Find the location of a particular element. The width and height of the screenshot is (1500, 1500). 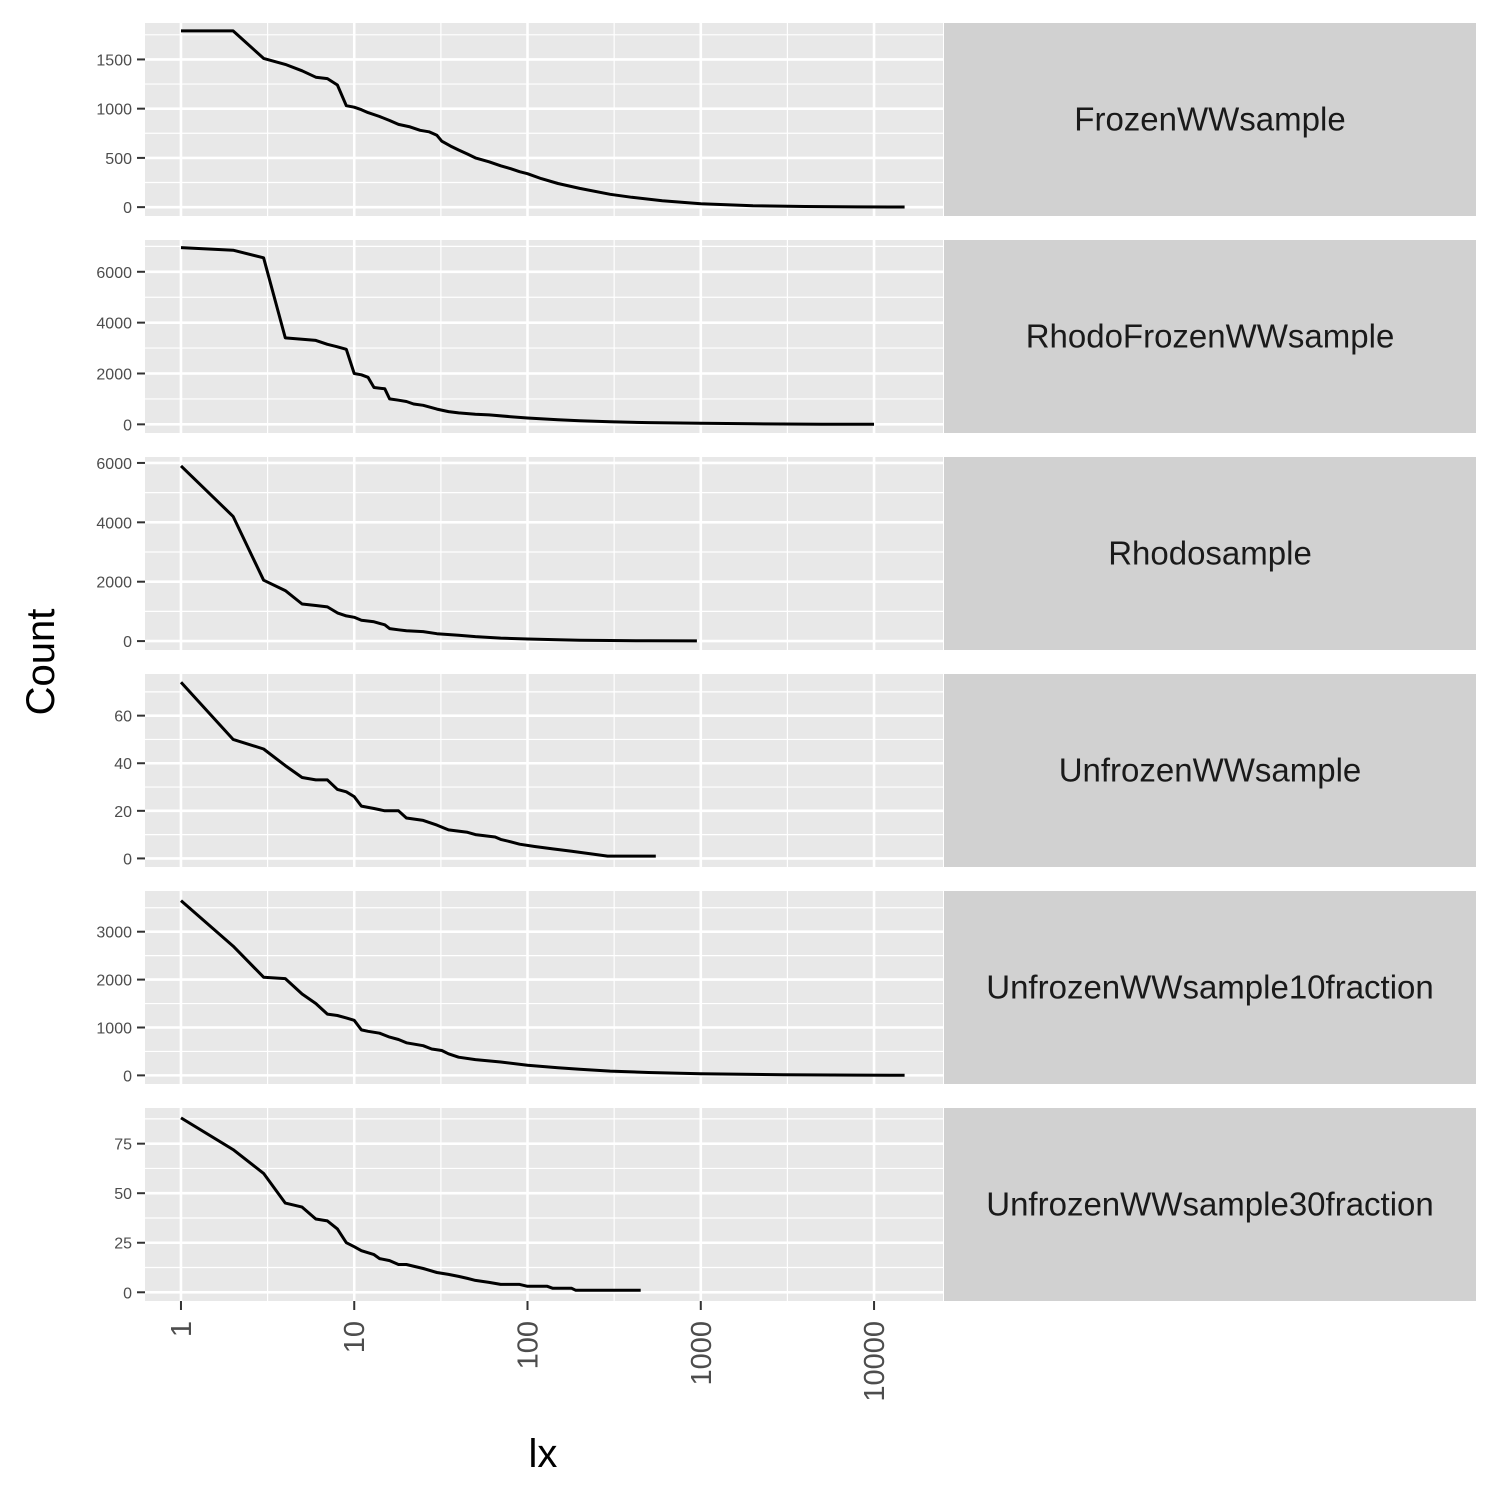

y-tick-label: 500 is located at coordinates (118, 159).